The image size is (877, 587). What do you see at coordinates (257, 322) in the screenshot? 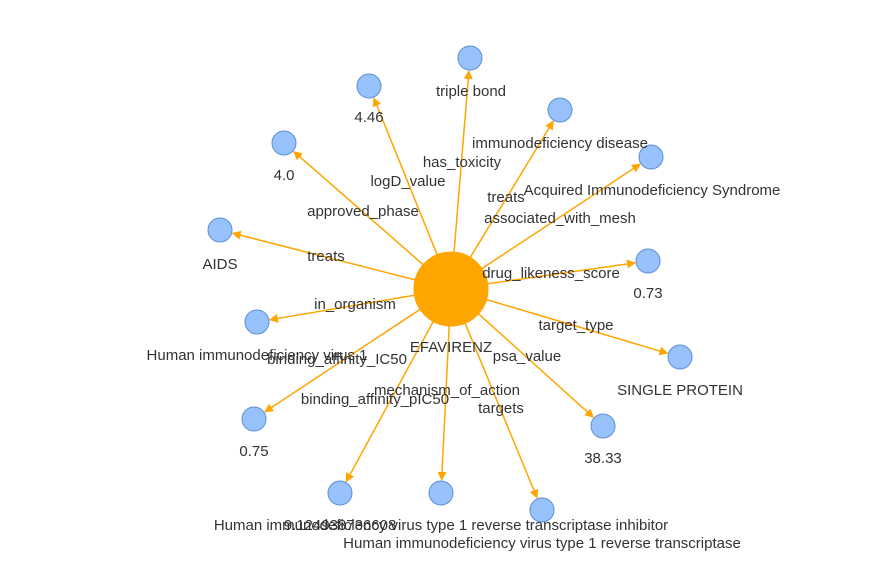
I see `node-hiv1-org` at bounding box center [257, 322].